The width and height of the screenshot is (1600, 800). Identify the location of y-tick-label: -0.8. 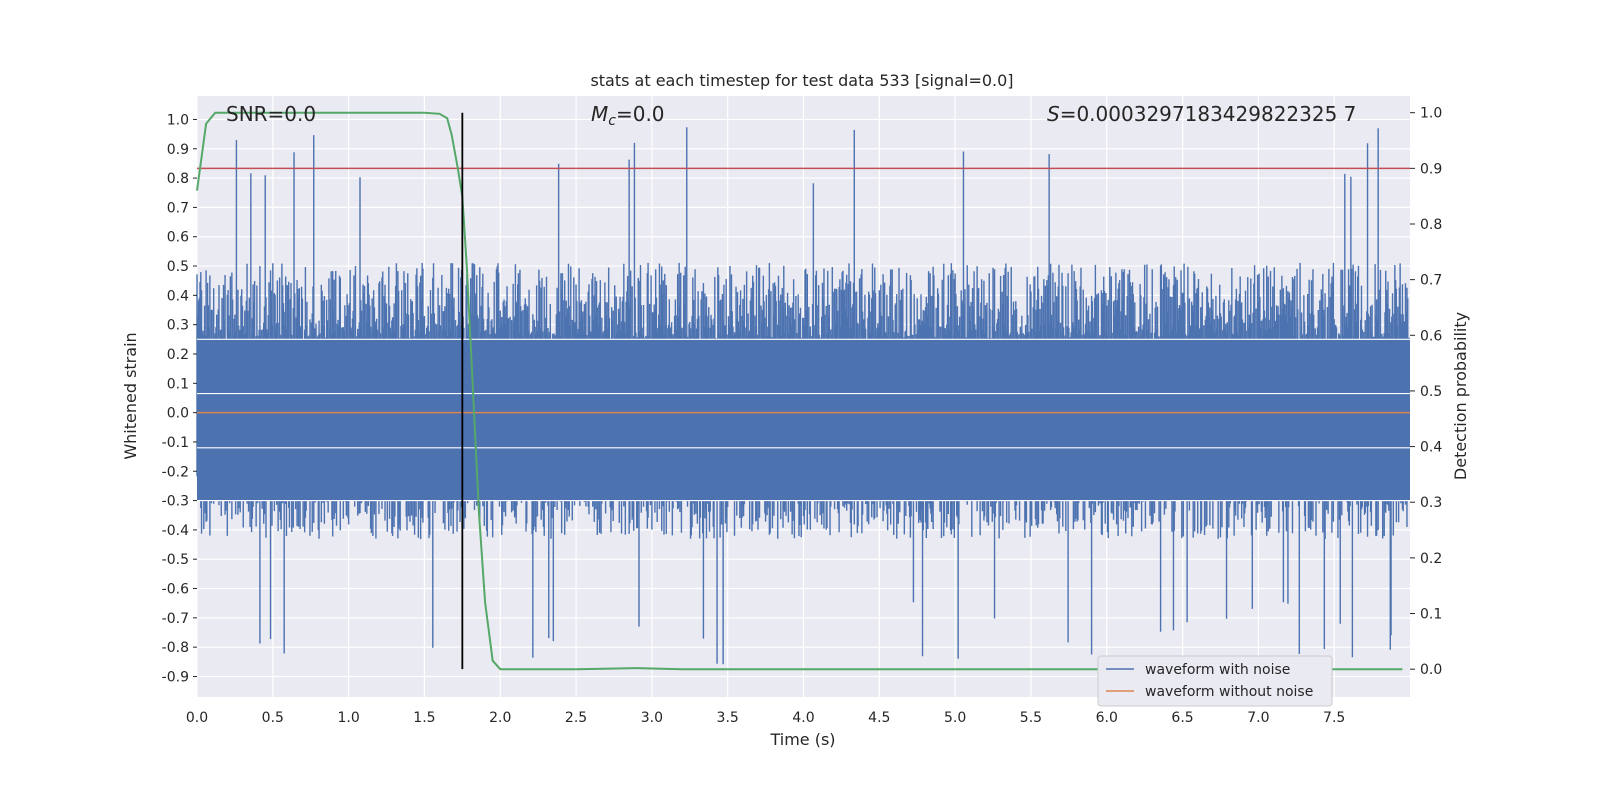
(175, 648).